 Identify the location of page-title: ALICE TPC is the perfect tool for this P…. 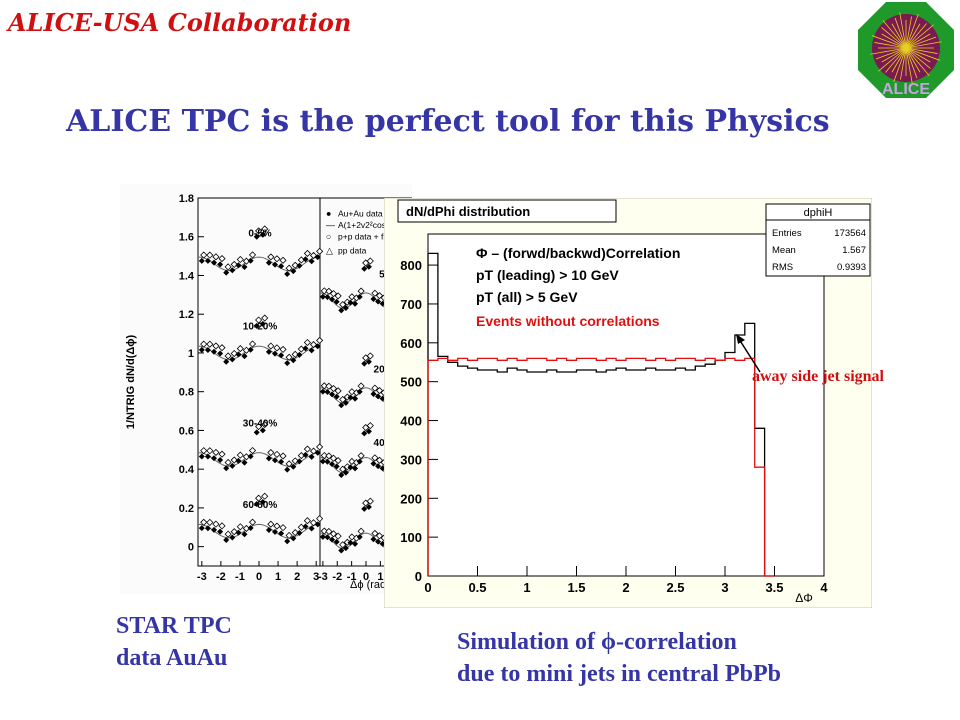
(448, 121).